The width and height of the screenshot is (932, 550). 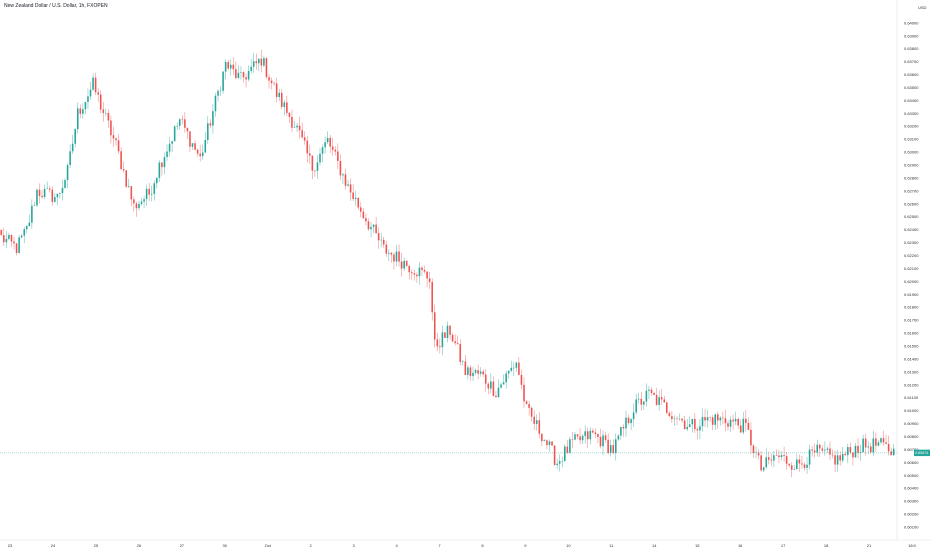 I want to click on price-tick-label: 0.63700, so click(x=911, y=61).